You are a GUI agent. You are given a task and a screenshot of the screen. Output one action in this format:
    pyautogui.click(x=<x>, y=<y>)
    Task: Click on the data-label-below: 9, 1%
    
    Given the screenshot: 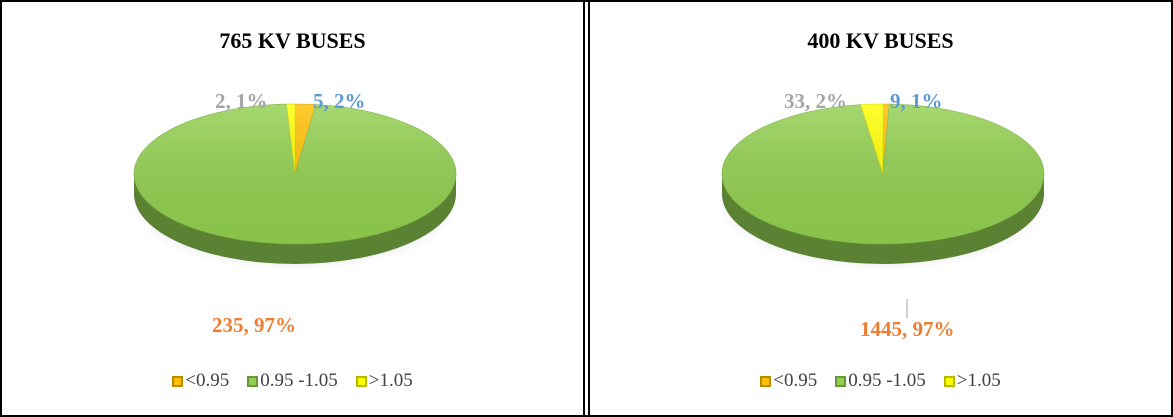 What is the action you would take?
    pyautogui.click(x=916, y=101)
    